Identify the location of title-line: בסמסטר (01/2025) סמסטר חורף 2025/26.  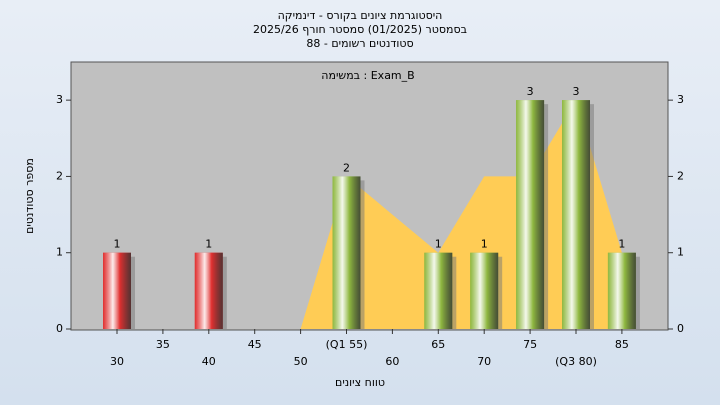
(360, 29).